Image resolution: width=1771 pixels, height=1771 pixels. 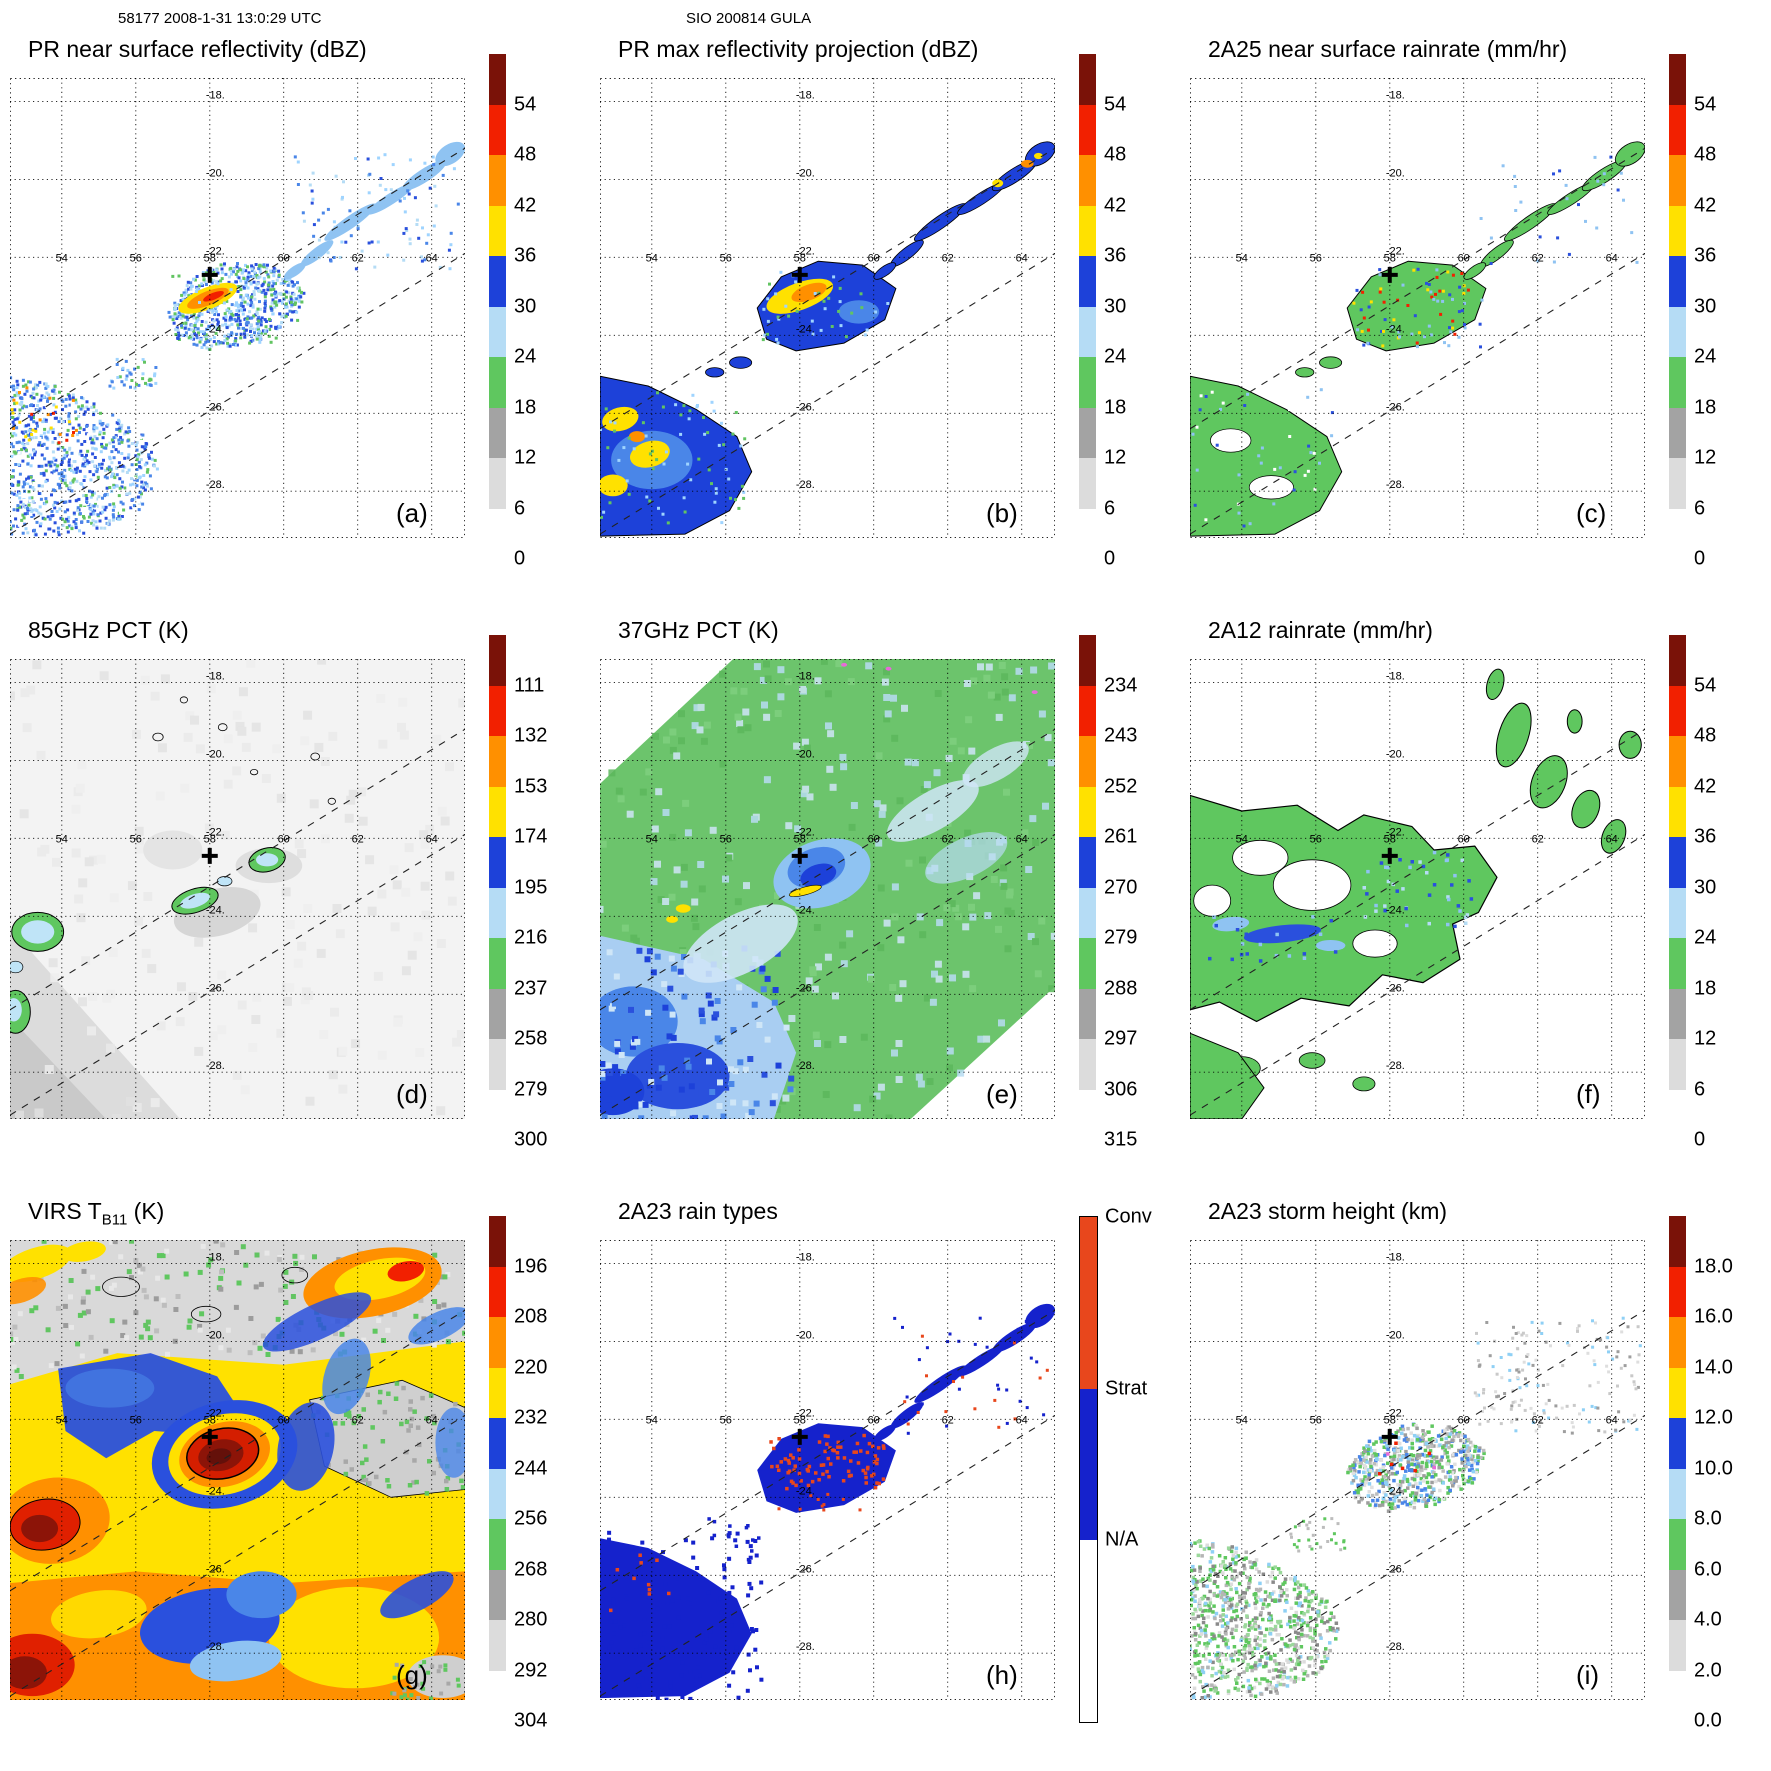 What do you see at coordinates (1591, 513) in the screenshot?
I see `panel-letter: (c)` at bounding box center [1591, 513].